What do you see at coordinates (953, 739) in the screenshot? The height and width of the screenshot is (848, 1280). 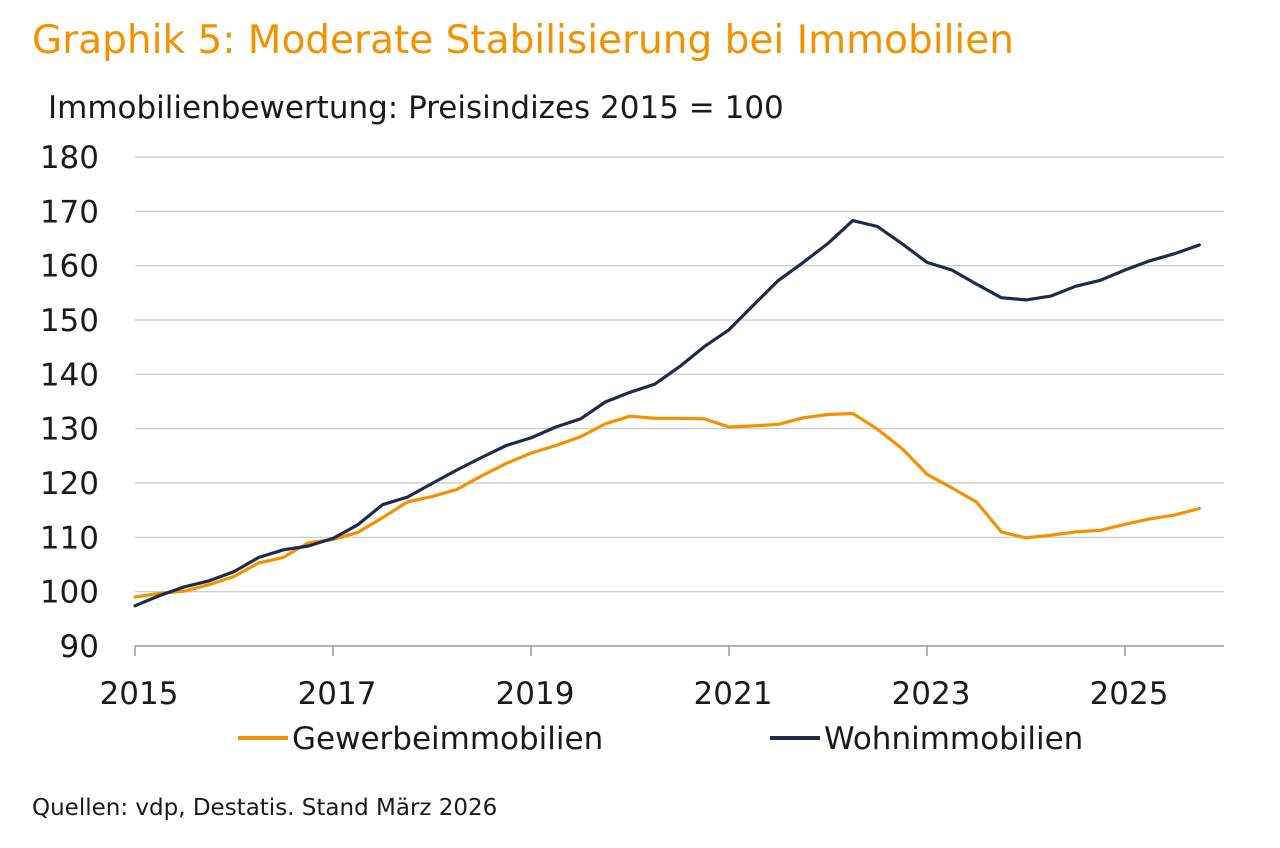 I see `legend-label-wohnimmobilien: Wohnimmobilien` at bounding box center [953, 739].